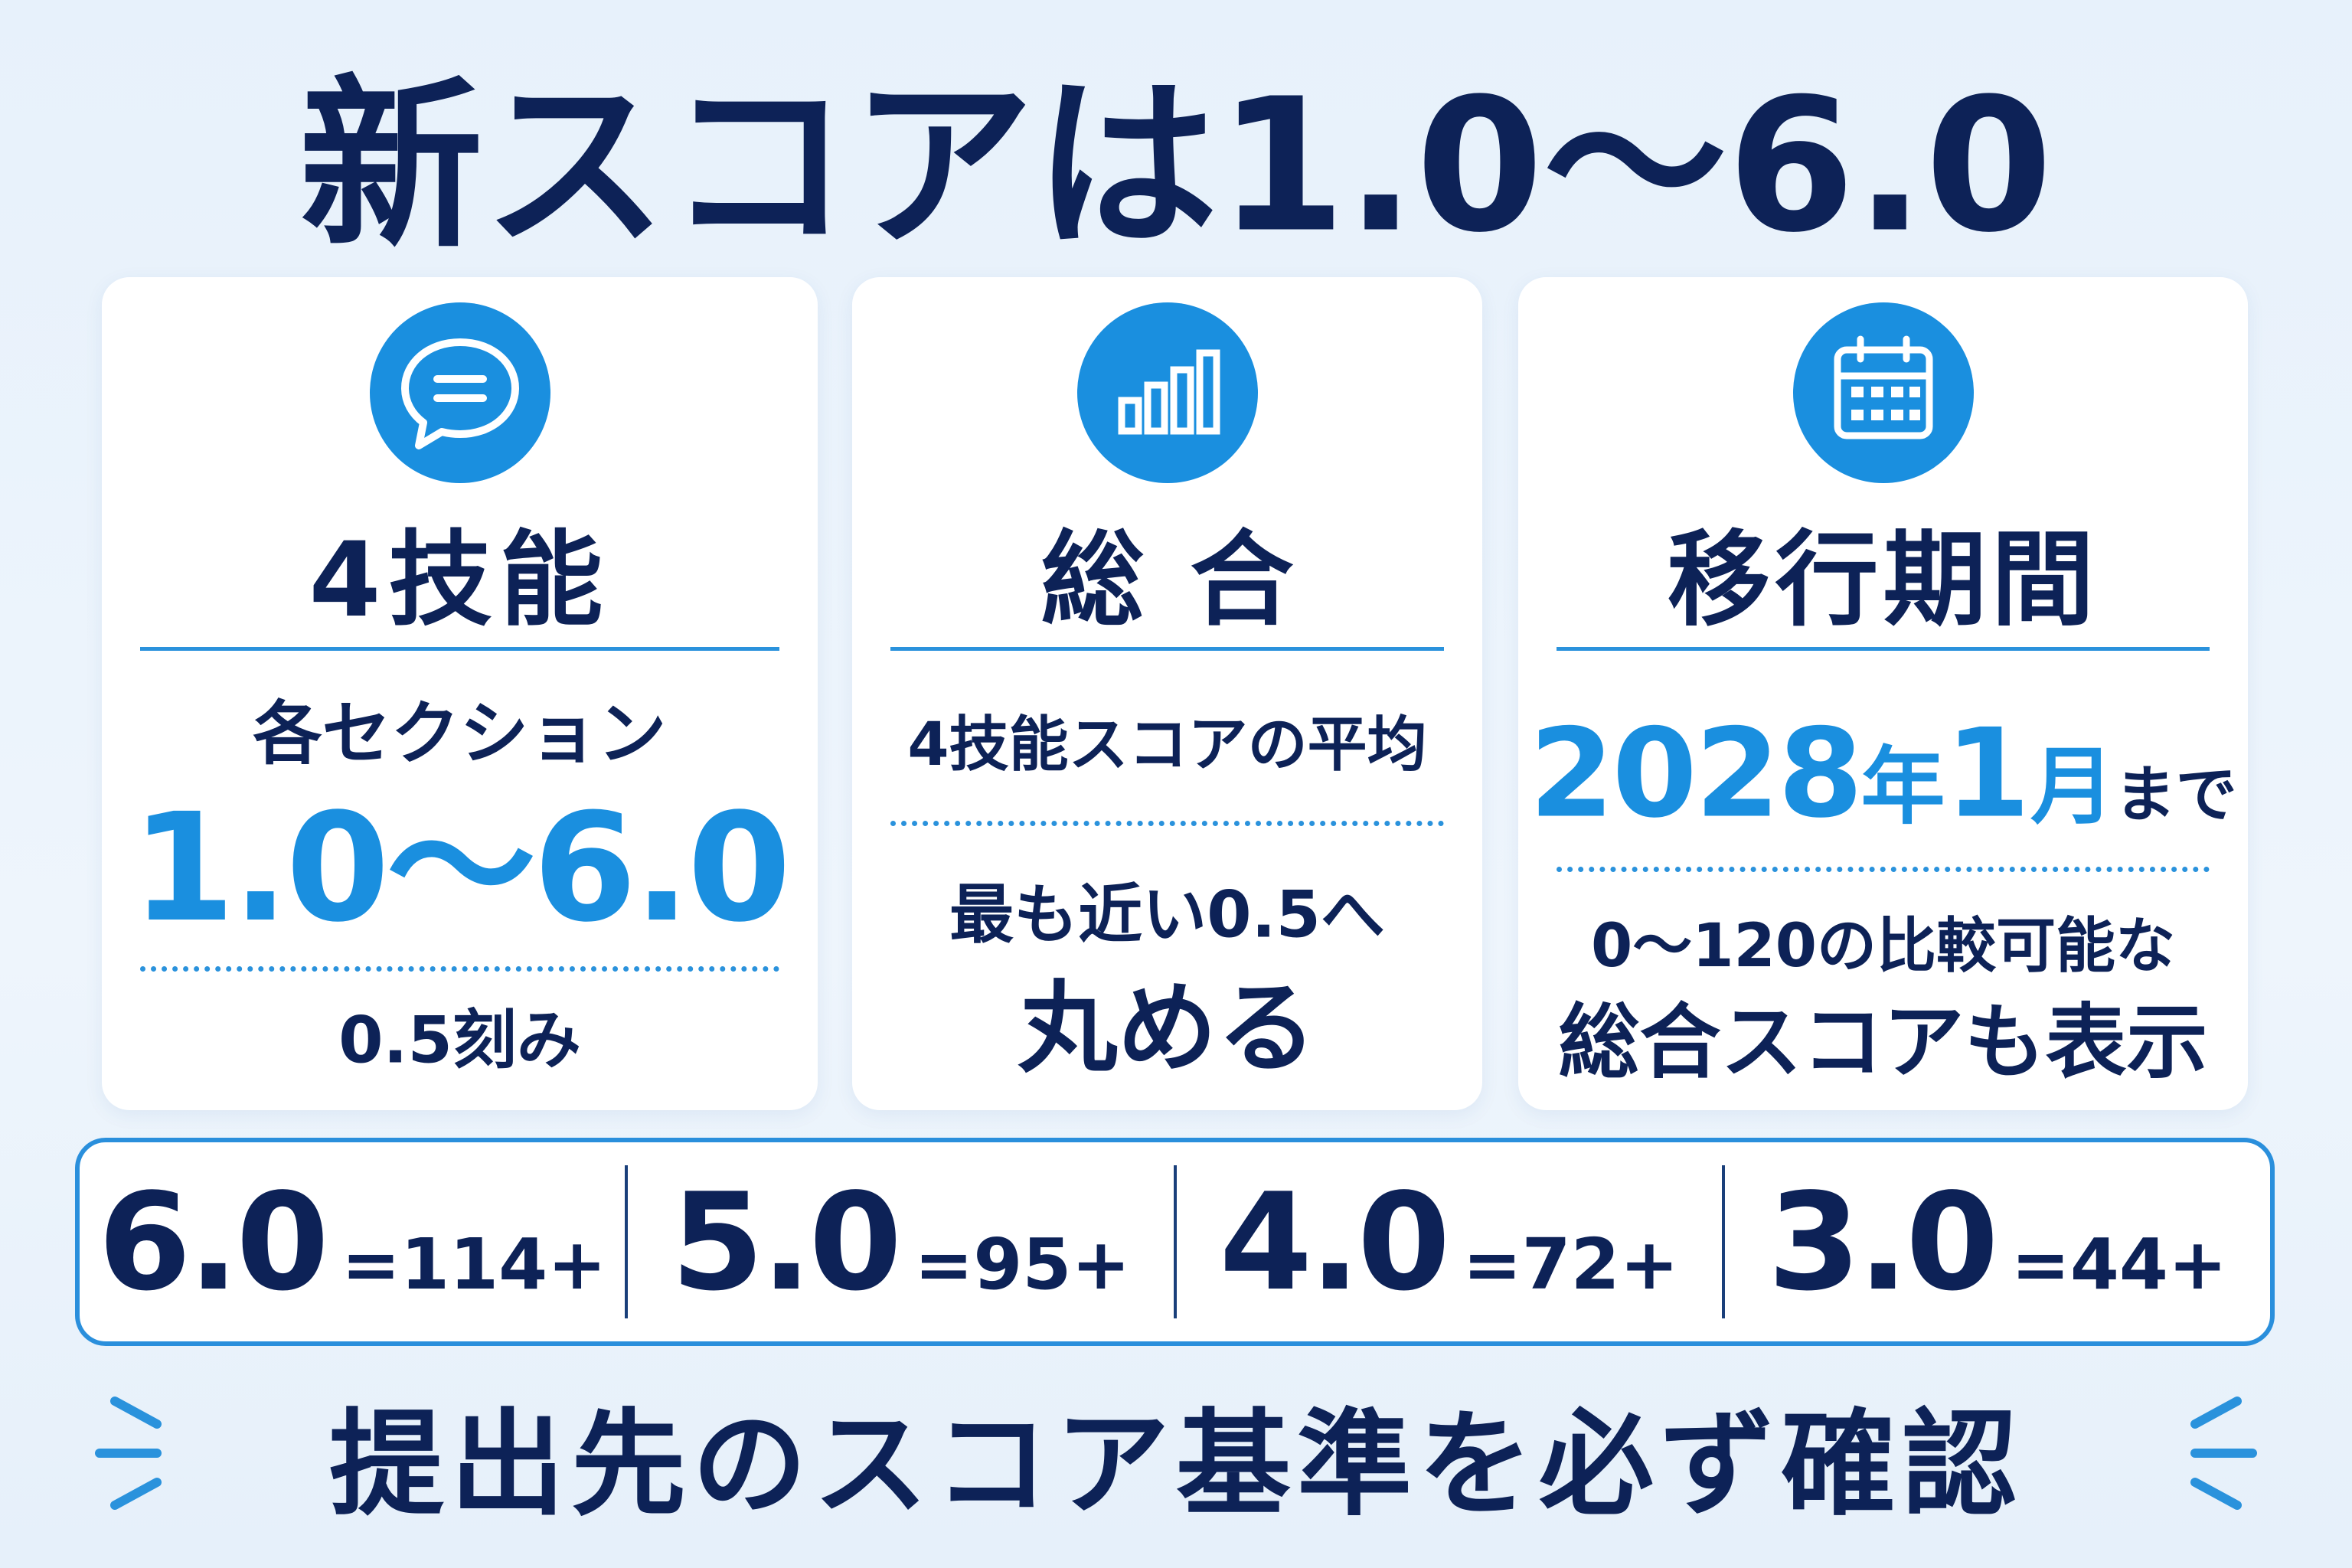 This screenshot has height=1568, width=2352. I want to click on accent-left, so click(128, 1453).